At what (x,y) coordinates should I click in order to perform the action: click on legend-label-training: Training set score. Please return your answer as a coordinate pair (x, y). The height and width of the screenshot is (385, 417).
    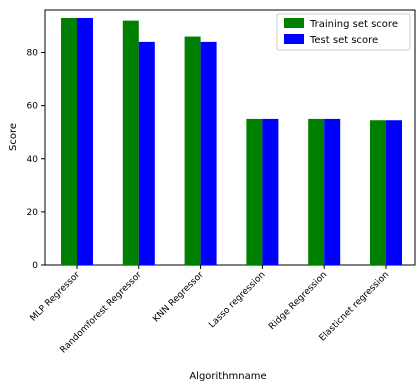
    Looking at the image, I should click on (353, 24).